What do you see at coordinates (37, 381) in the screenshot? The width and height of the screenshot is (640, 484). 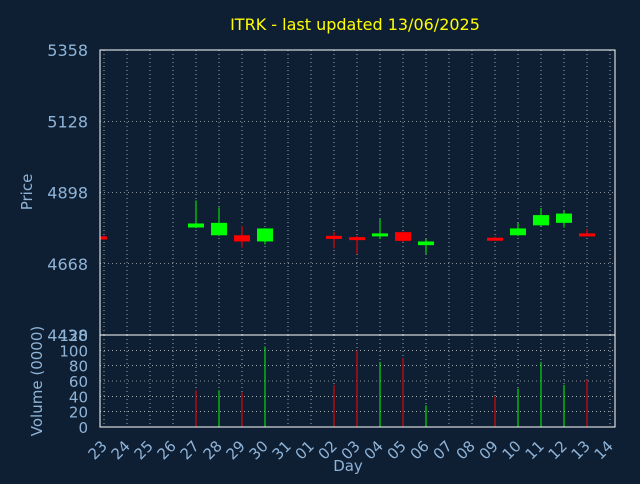 I see `volume-axis-label: Volume (0000)` at bounding box center [37, 381].